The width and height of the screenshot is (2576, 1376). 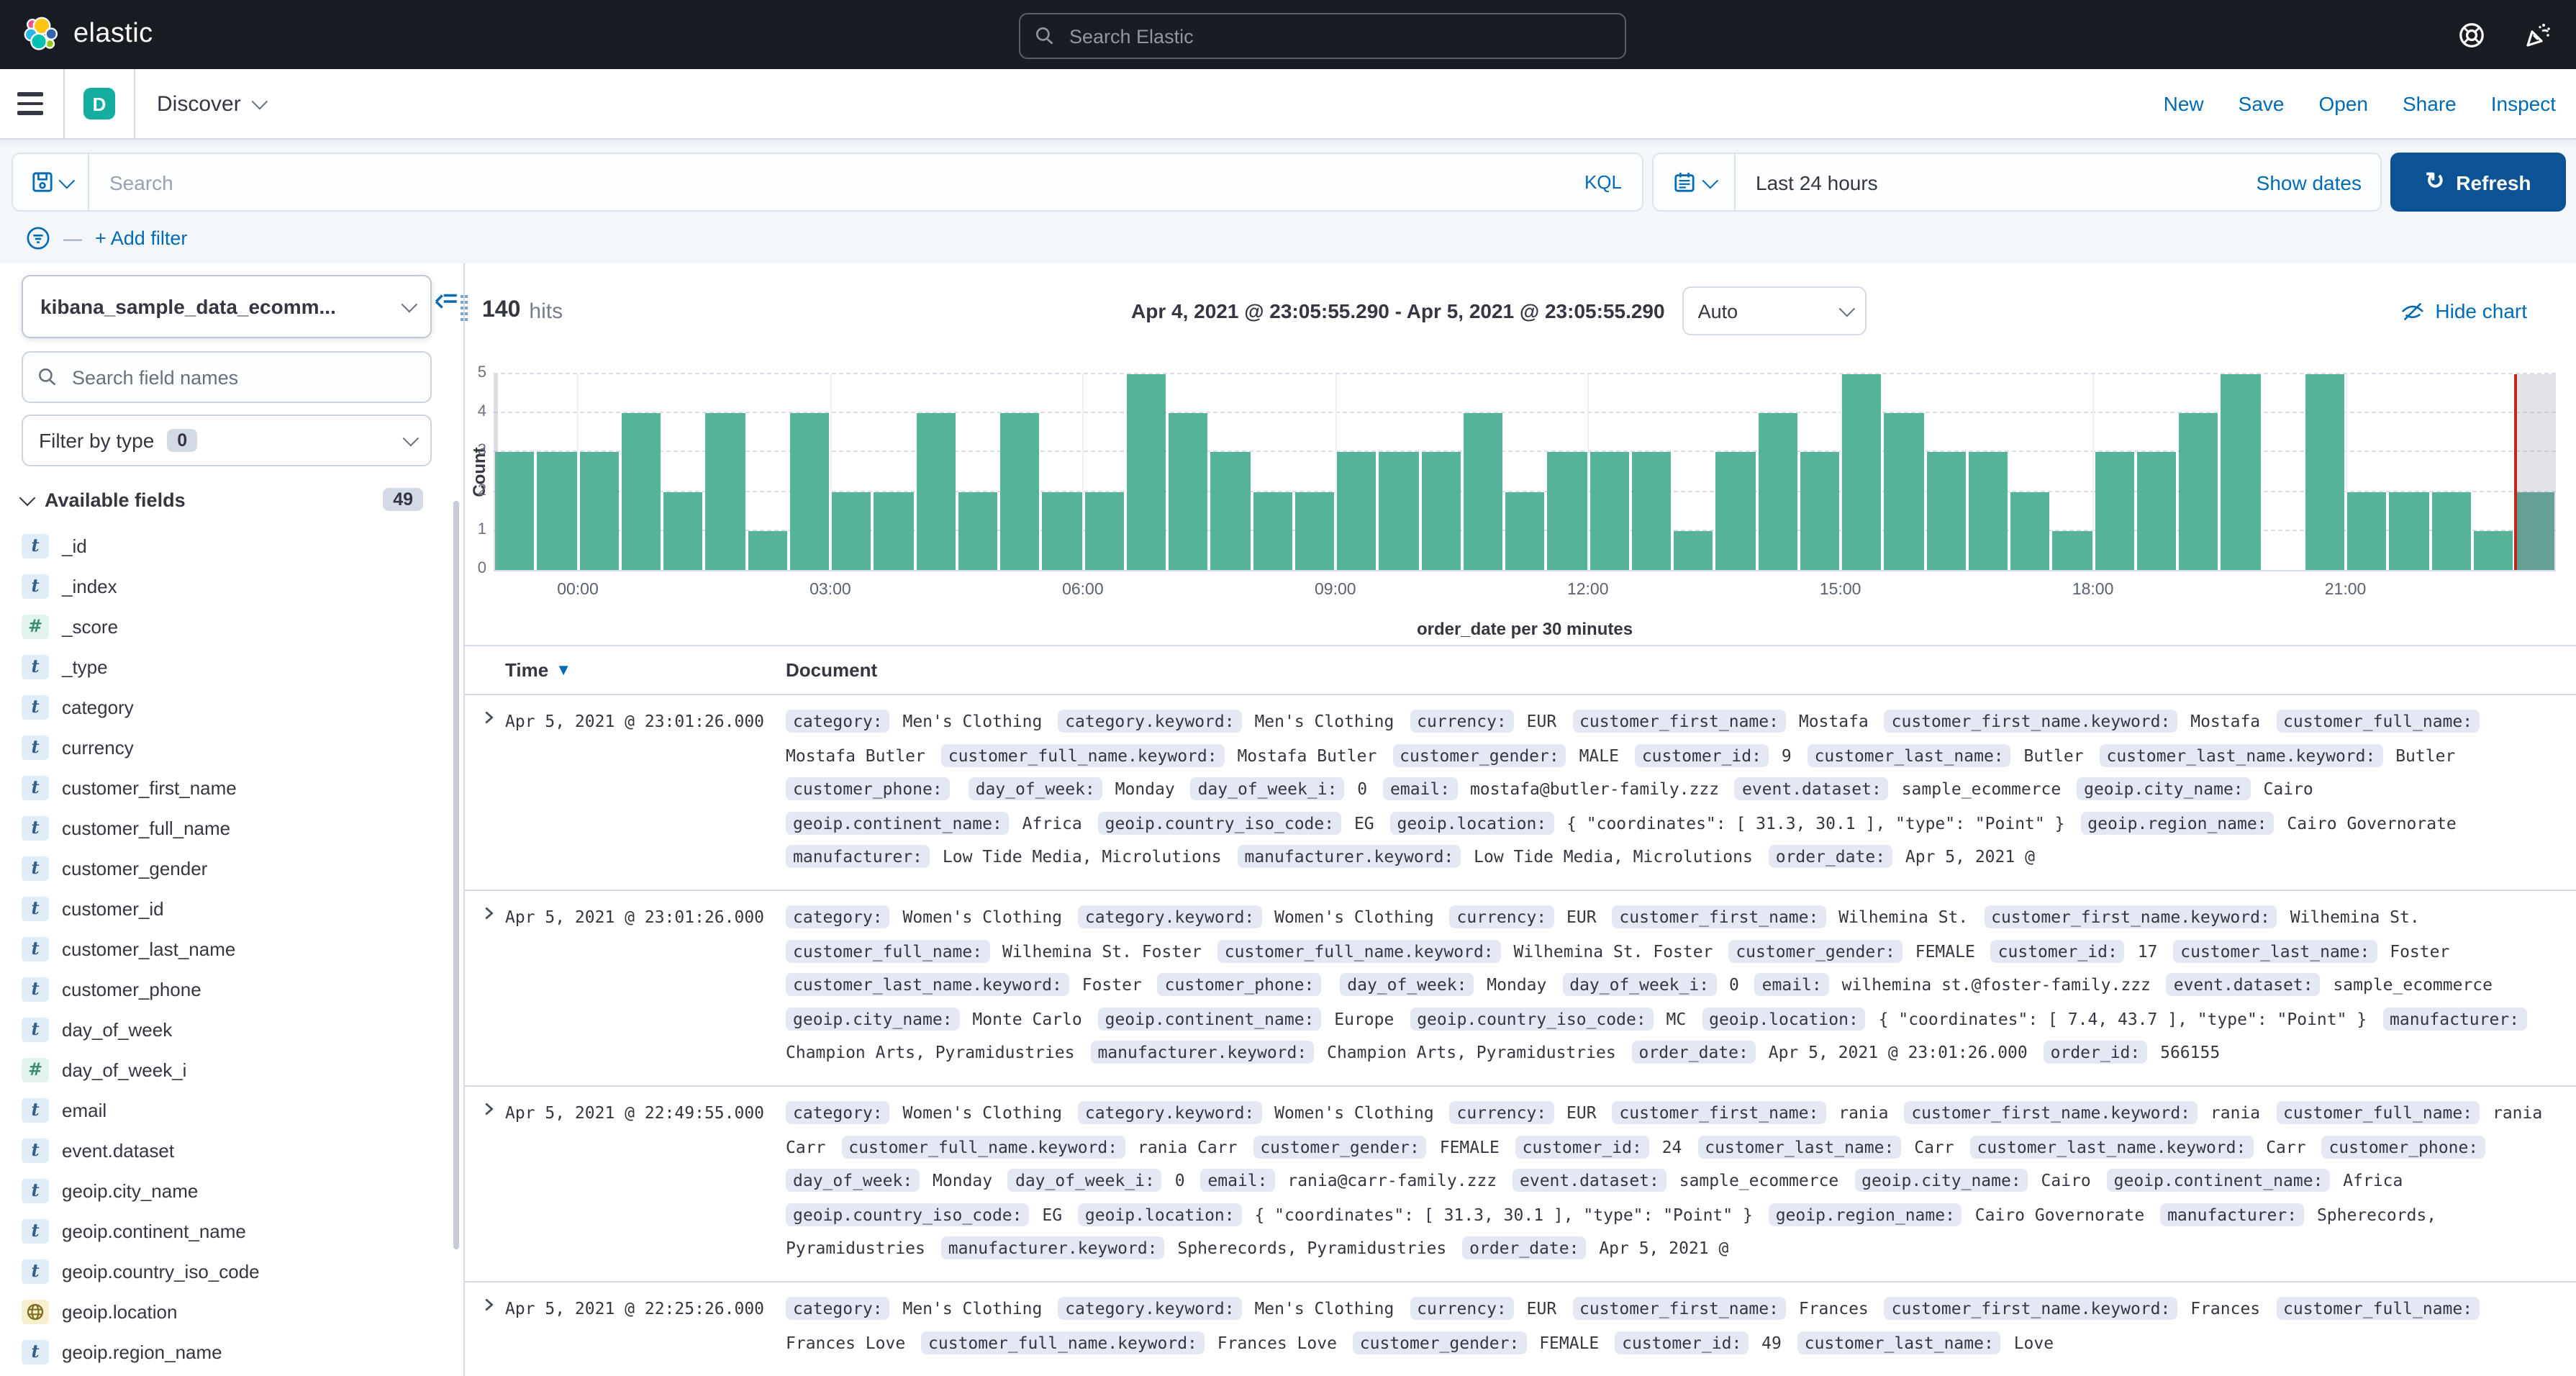 What do you see at coordinates (51, 182) in the screenshot?
I see `saved-query-button` at bounding box center [51, 182].